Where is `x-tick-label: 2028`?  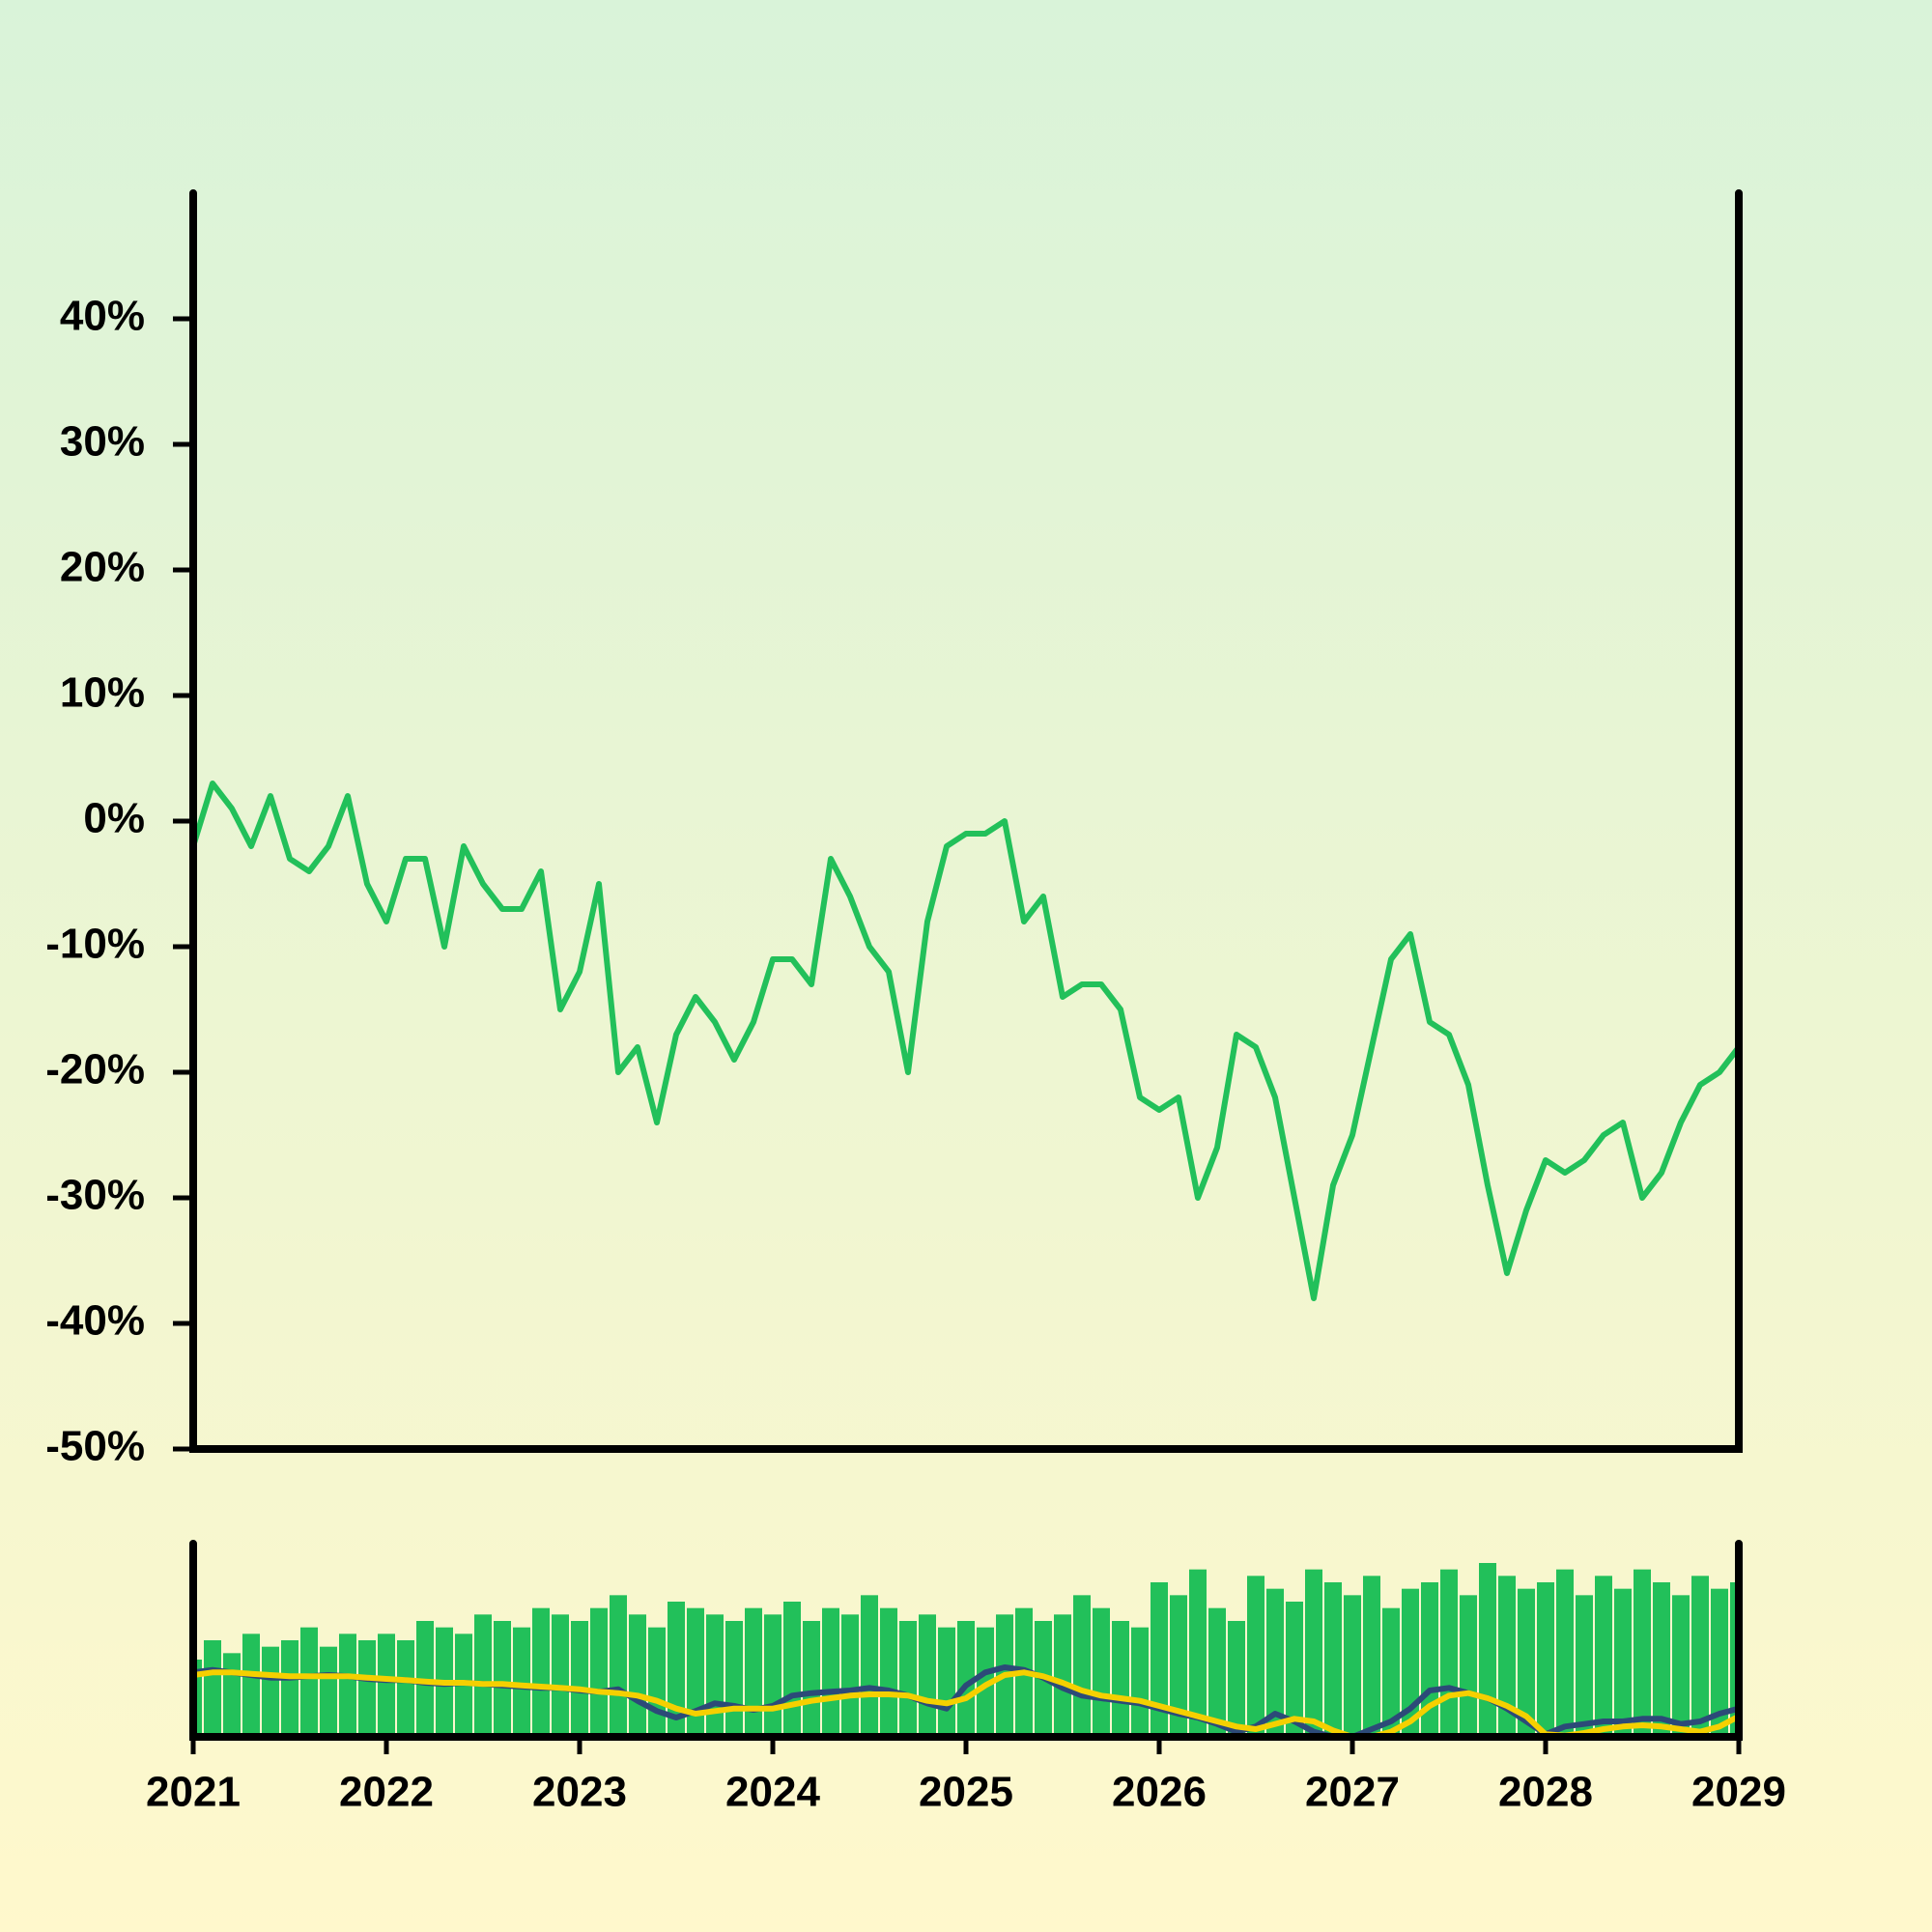 x-tick-label: 2028 is located at coordinates (1545, 1792).